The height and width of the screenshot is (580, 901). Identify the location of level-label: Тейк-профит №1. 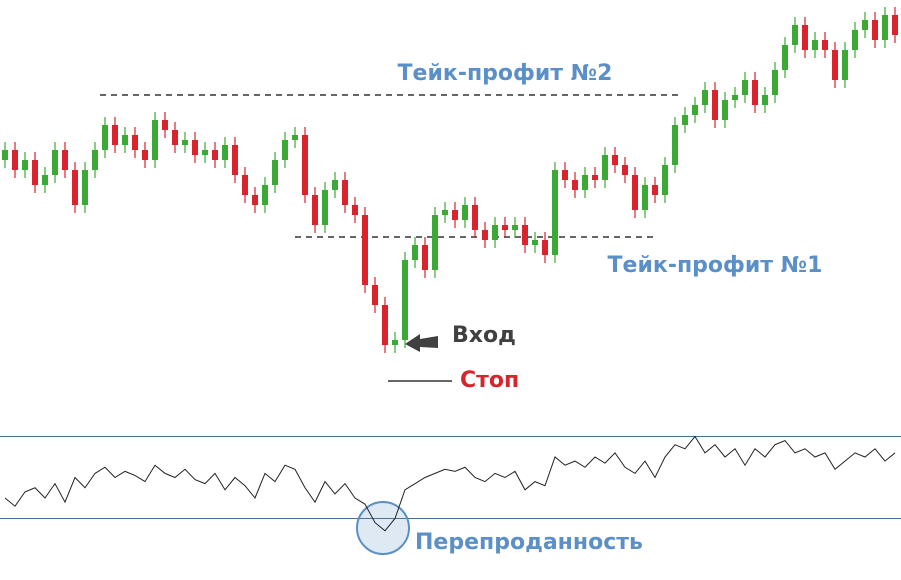
(715, 265).